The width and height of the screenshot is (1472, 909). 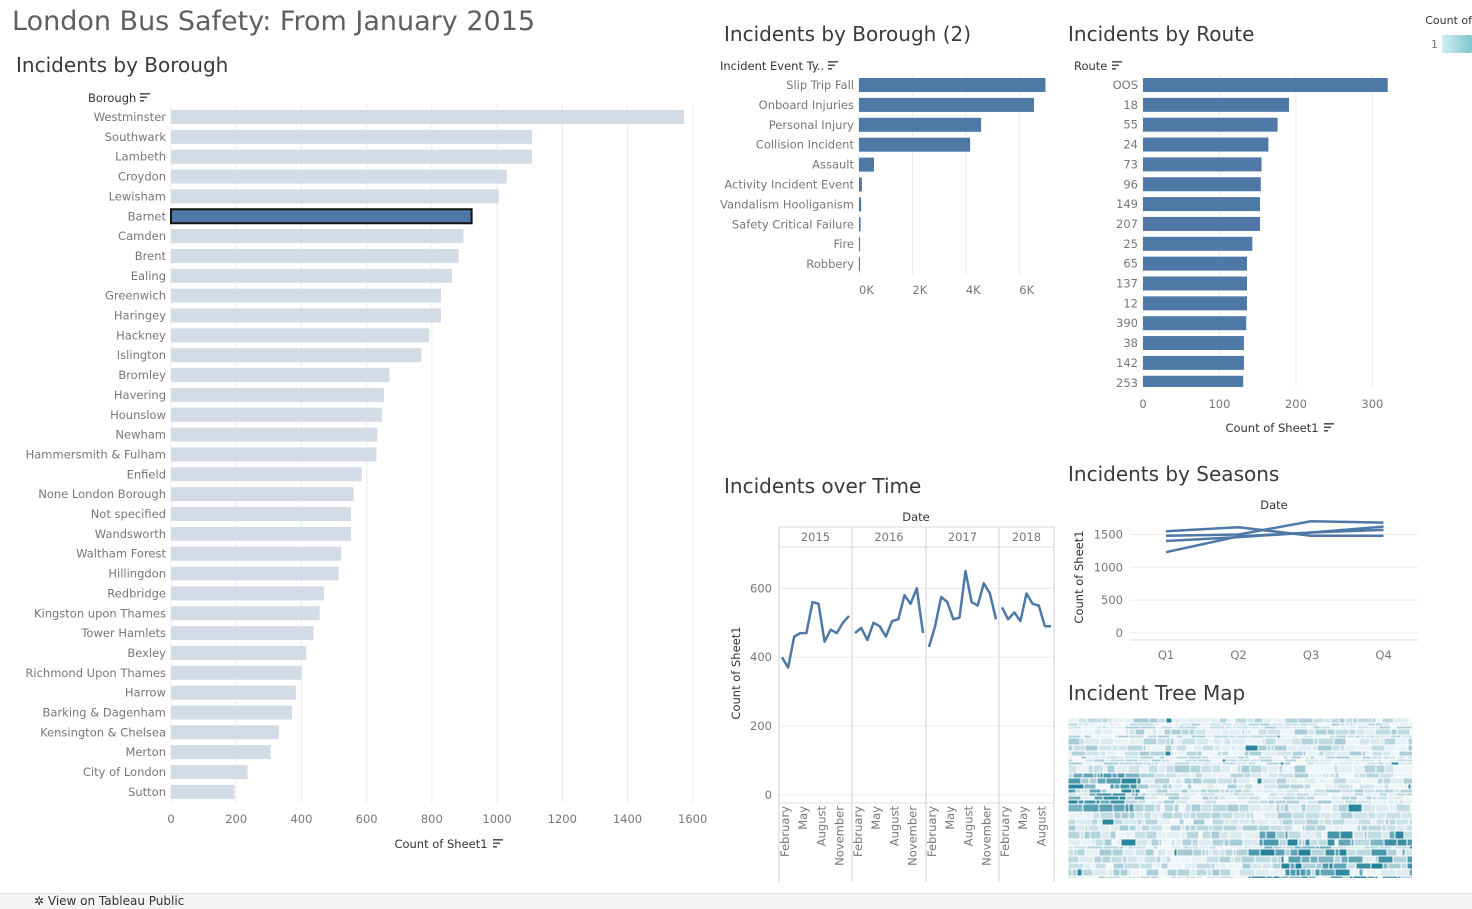 I want to click on treemap, so click(x=1240, y=798).